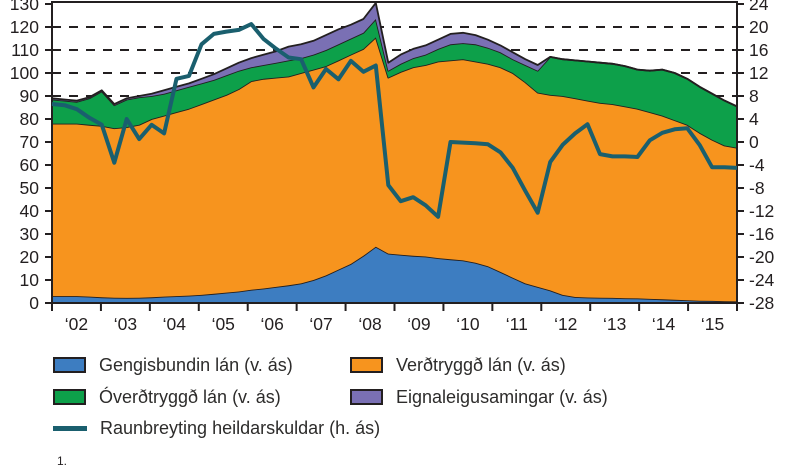  Describe the element at coordinates (76, 324) in the screenshot. I see `x-tick-label: ‘02` at that location.